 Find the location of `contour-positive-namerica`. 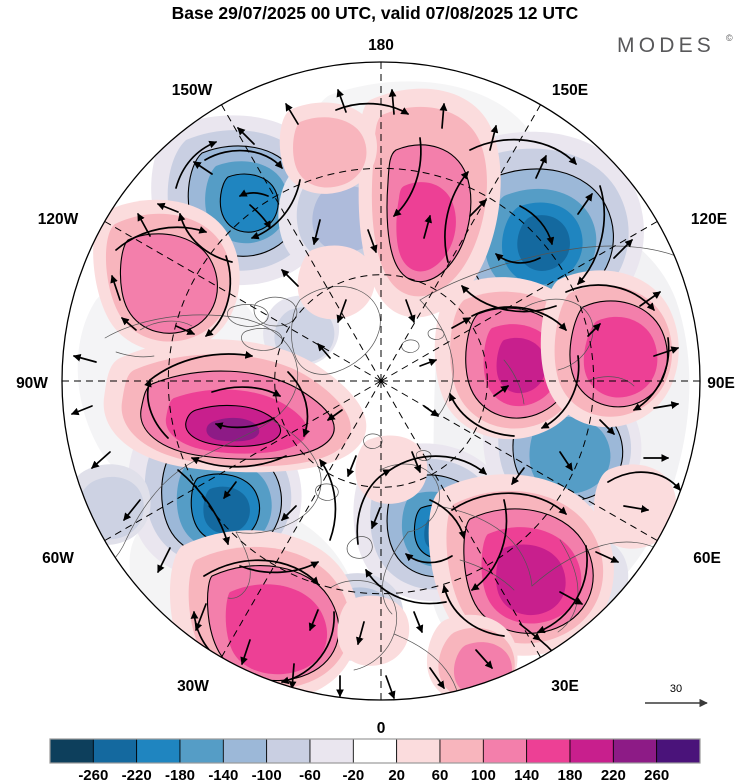

contour-positive-namerica is located at coordinates (235, 406).